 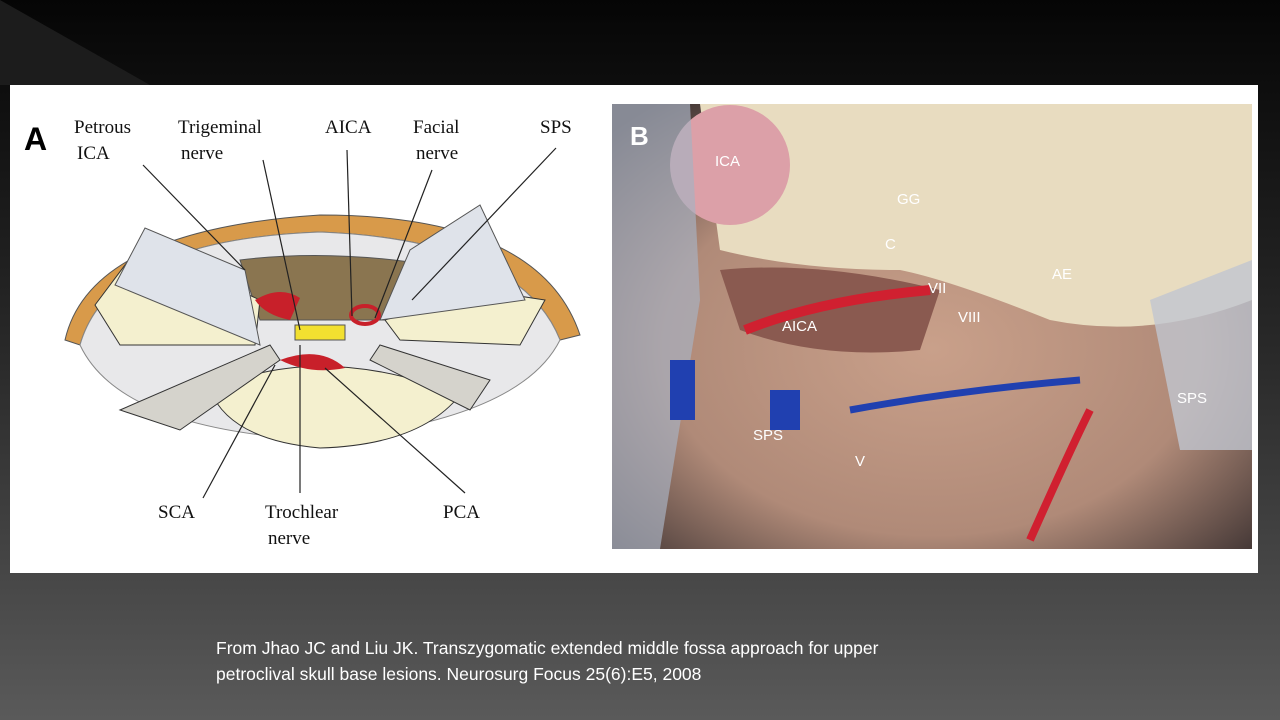 I want to click on panel-letter: B, so click(x=639, y=136).